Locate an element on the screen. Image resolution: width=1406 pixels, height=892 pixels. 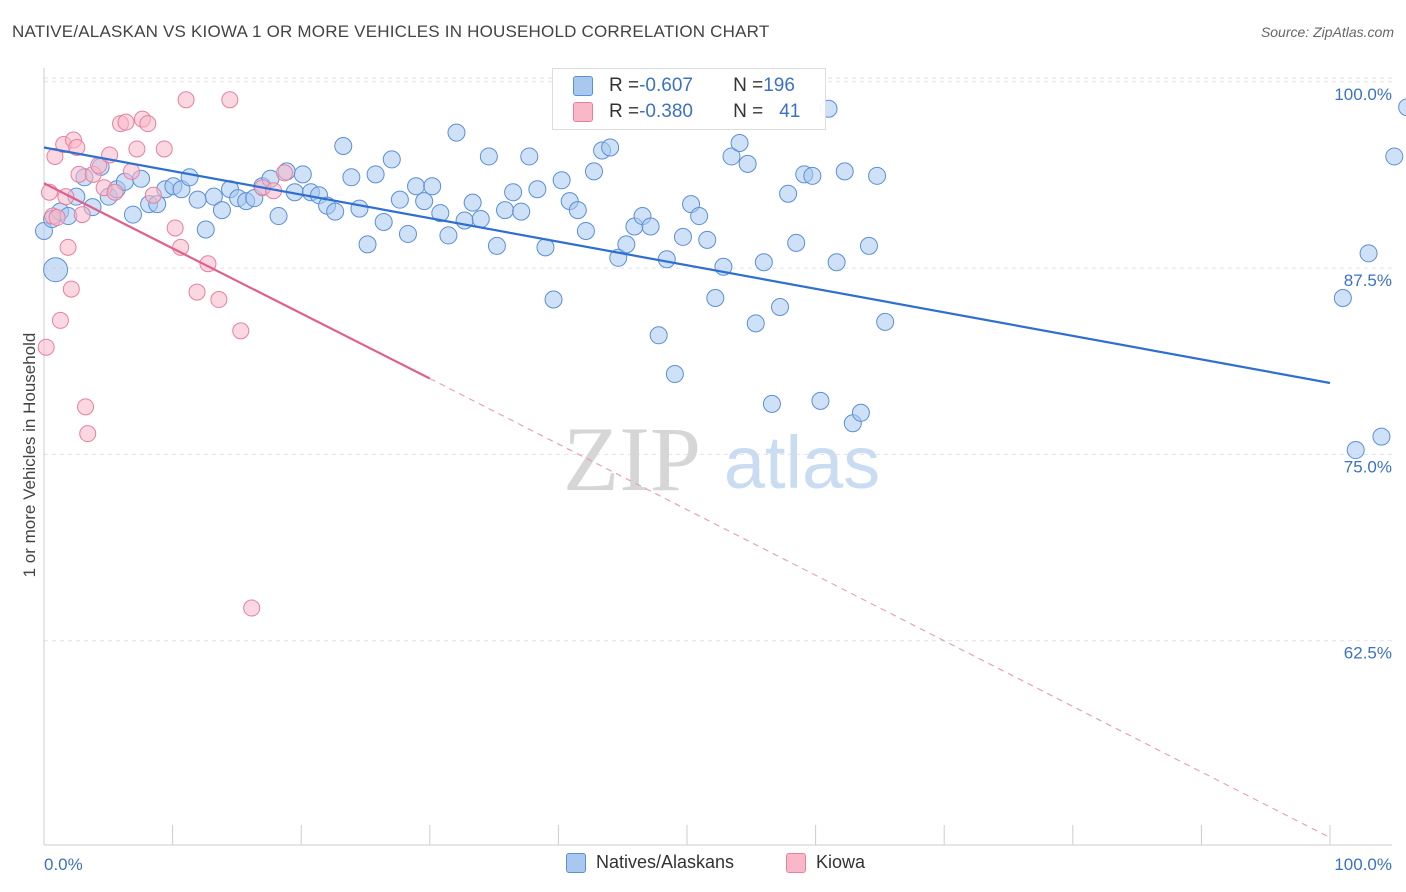
series-legend: Natives/Alaskans Kiowa is located at coordinates (703, 864).